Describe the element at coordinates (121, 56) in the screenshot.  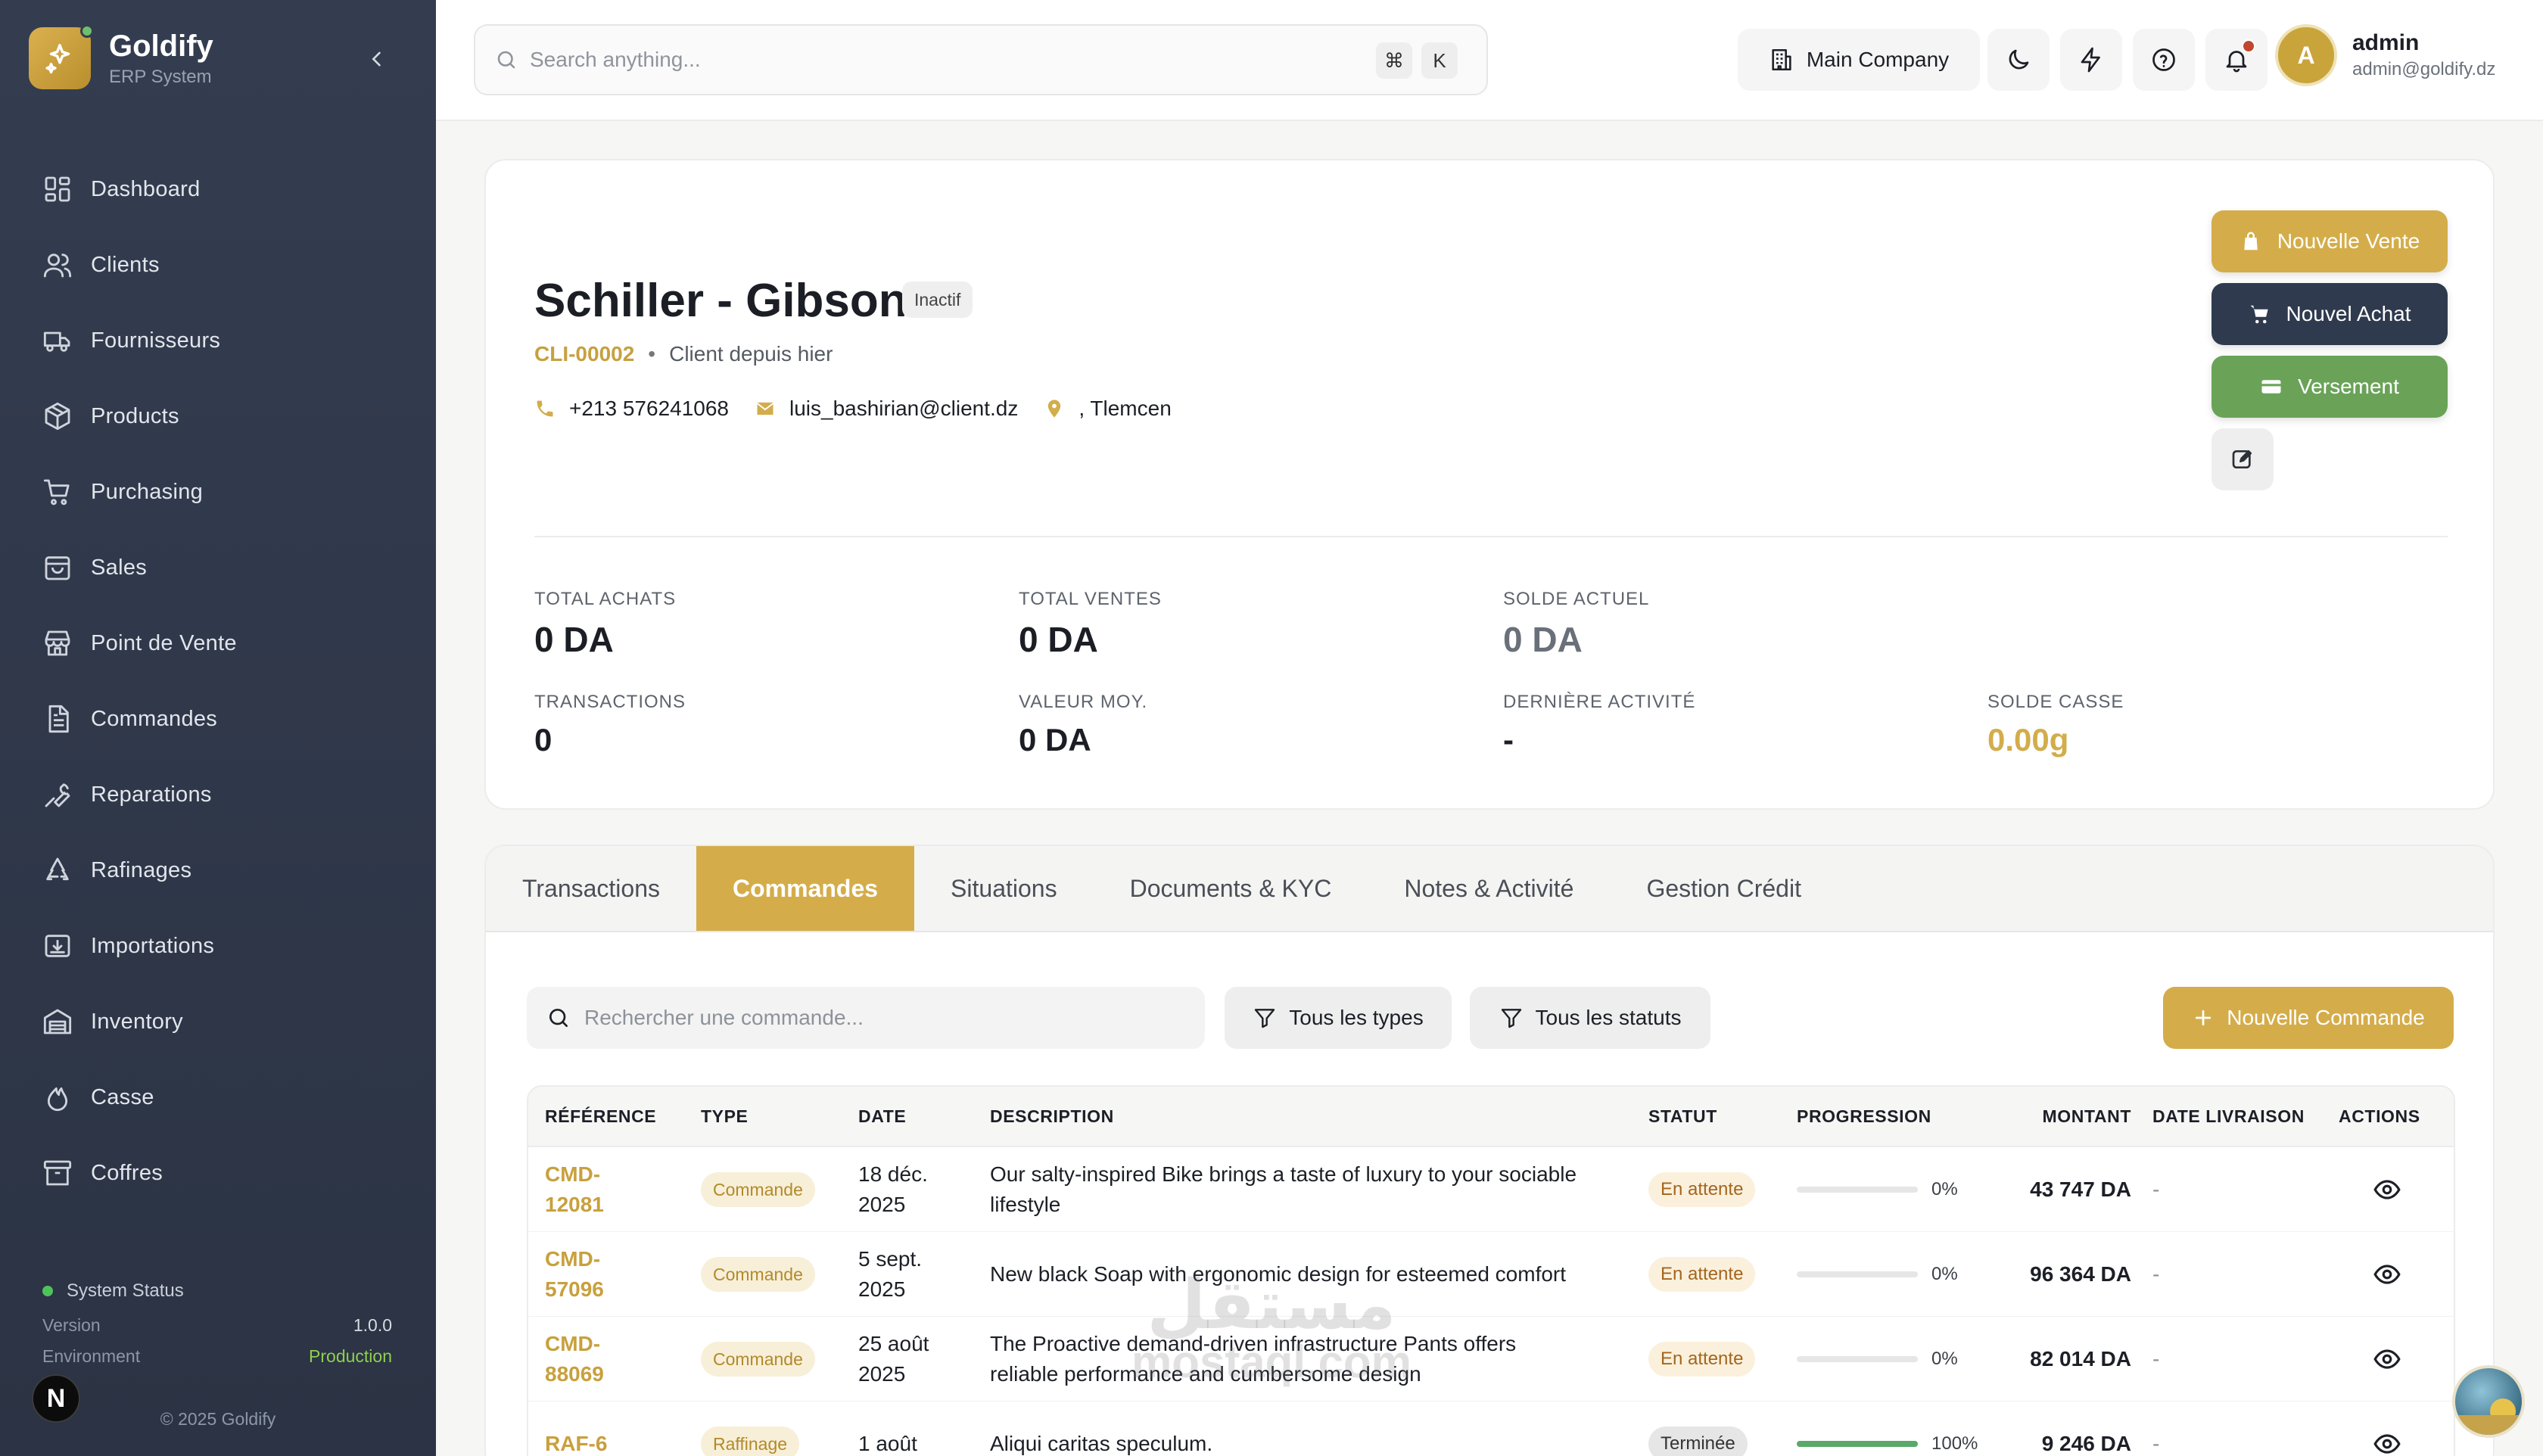
I see `brand: Goldify ERP System` at that location.